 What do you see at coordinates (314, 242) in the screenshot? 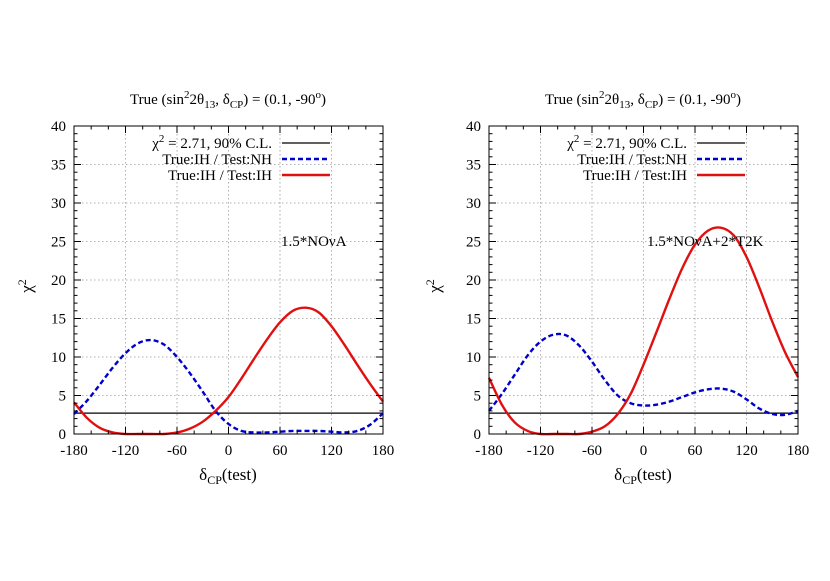
I see `experiment-annotation: 1.5*NOνA` at bounding box center [314, 242].